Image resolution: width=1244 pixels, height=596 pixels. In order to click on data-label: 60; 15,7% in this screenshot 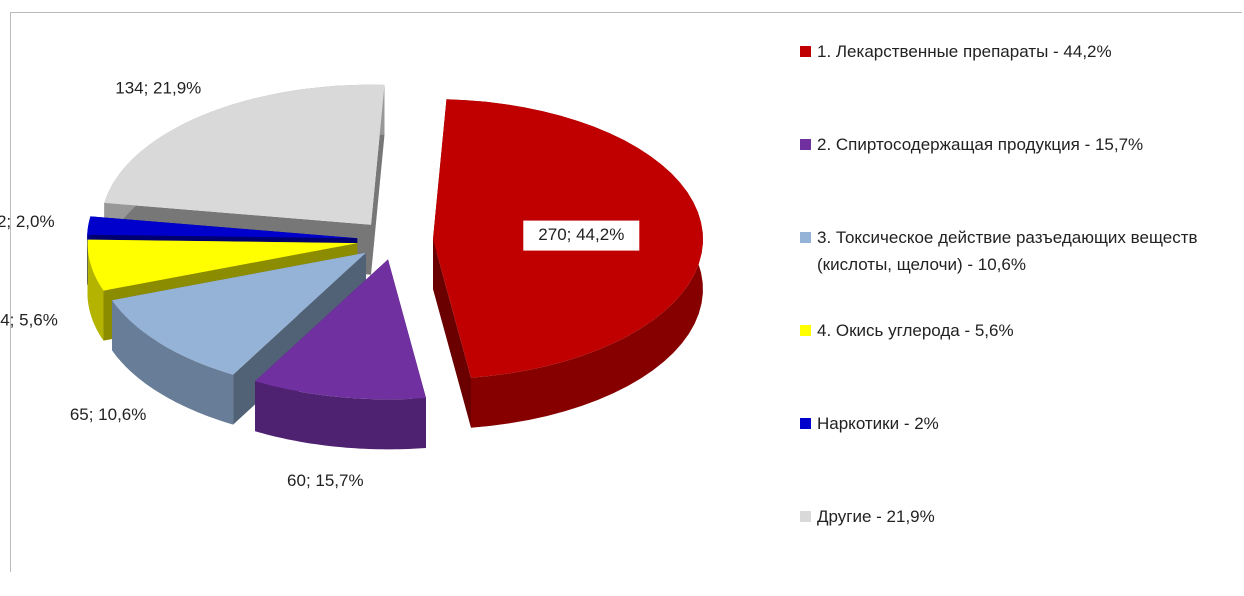, I will do `click(325, 480)`.